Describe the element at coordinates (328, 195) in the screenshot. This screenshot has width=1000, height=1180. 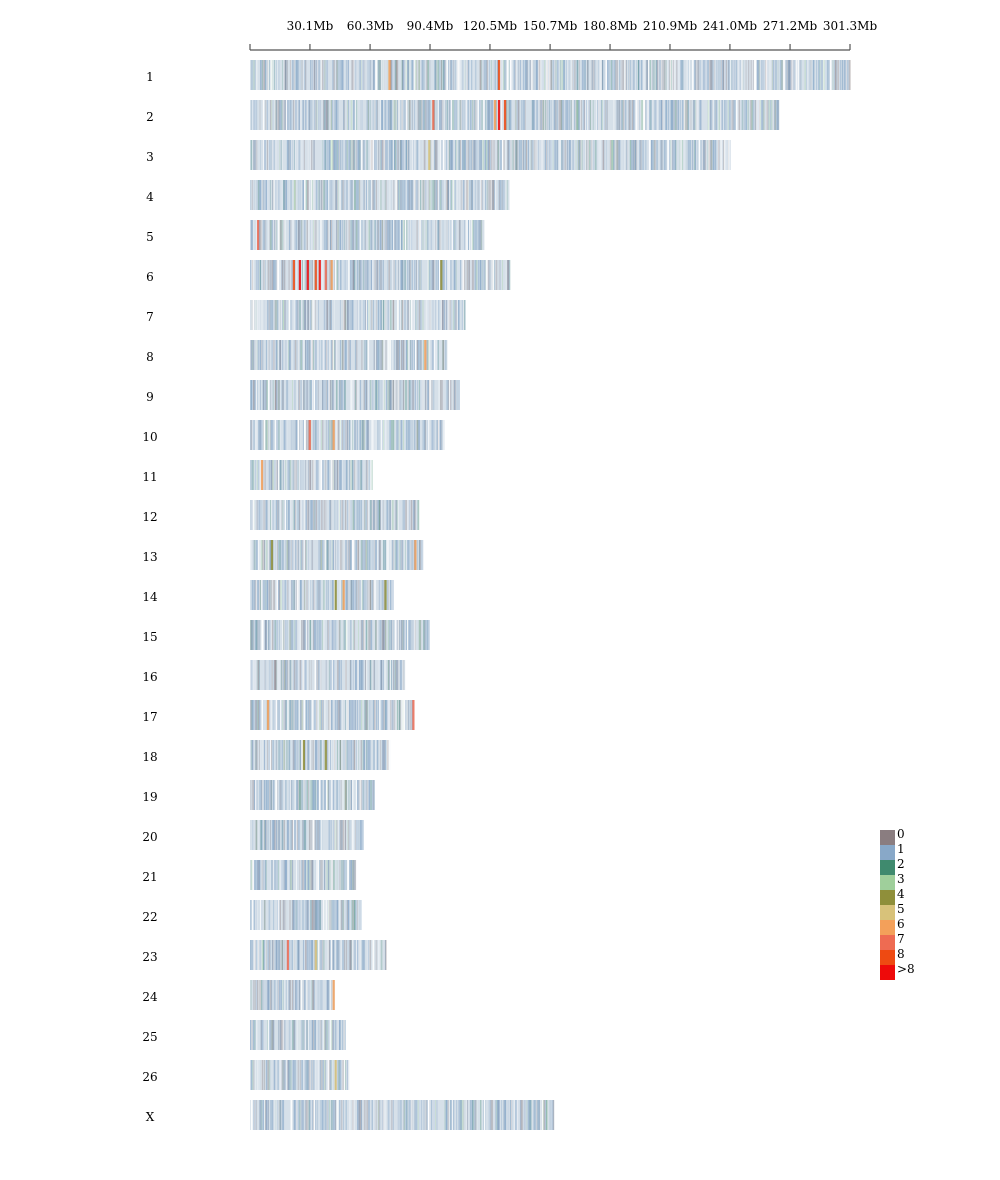
I see `chromosome-row-4: 4` at that location.